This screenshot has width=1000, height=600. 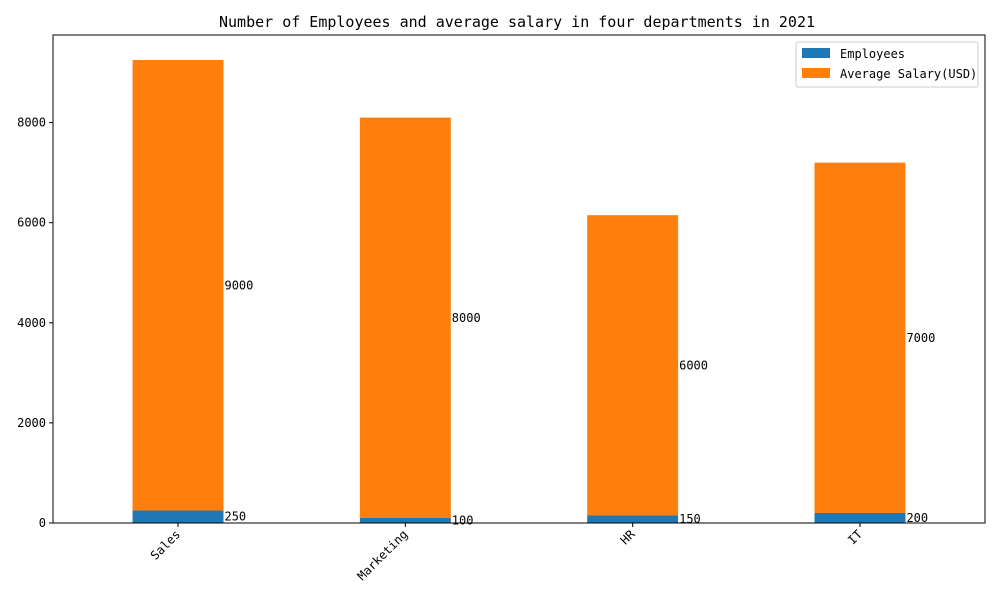 What do you see at coordinates (178, 516) in the screenshot?
I see `bar-sales-employees` at bounding box center [178, 516].